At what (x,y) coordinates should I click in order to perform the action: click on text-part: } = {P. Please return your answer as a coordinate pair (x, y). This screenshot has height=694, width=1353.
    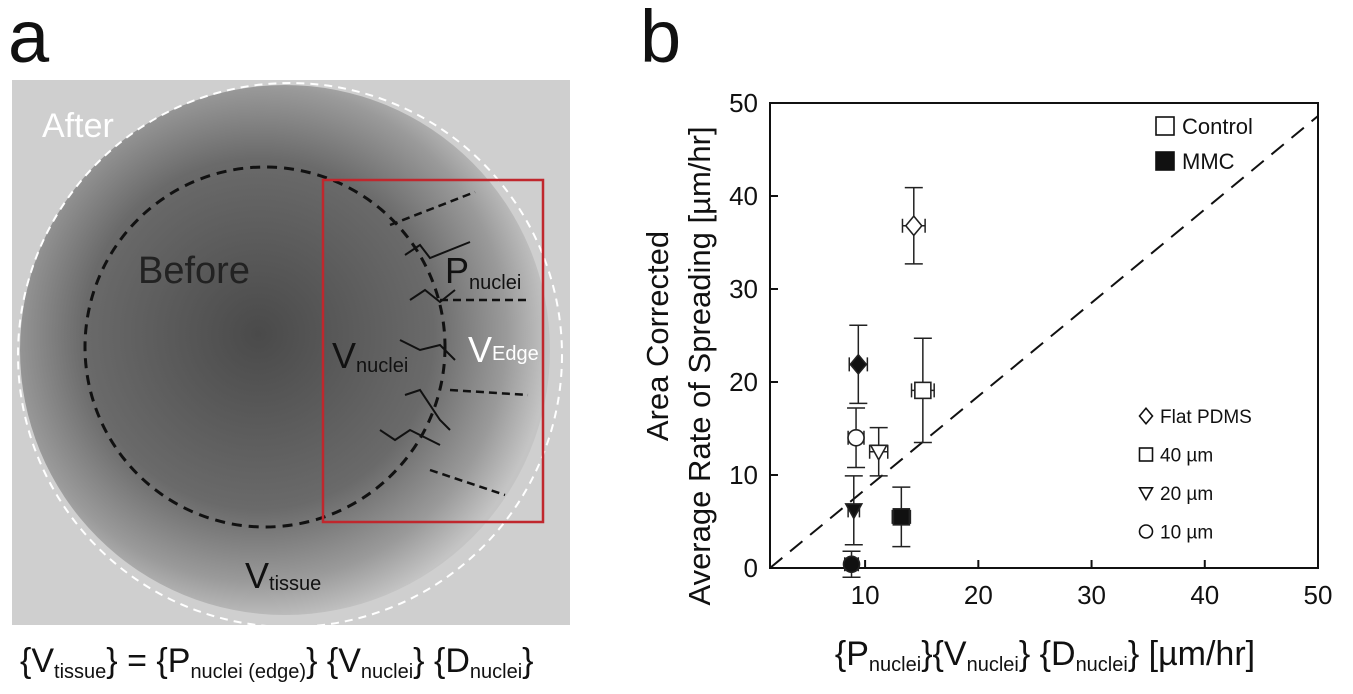
    Looking at the image, I should click on (148, 661).